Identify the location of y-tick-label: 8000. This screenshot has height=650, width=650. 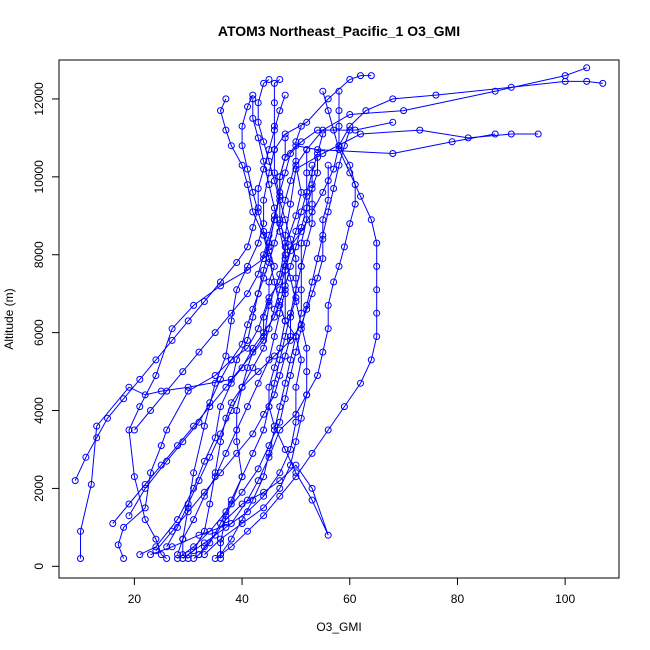
(39, 254).